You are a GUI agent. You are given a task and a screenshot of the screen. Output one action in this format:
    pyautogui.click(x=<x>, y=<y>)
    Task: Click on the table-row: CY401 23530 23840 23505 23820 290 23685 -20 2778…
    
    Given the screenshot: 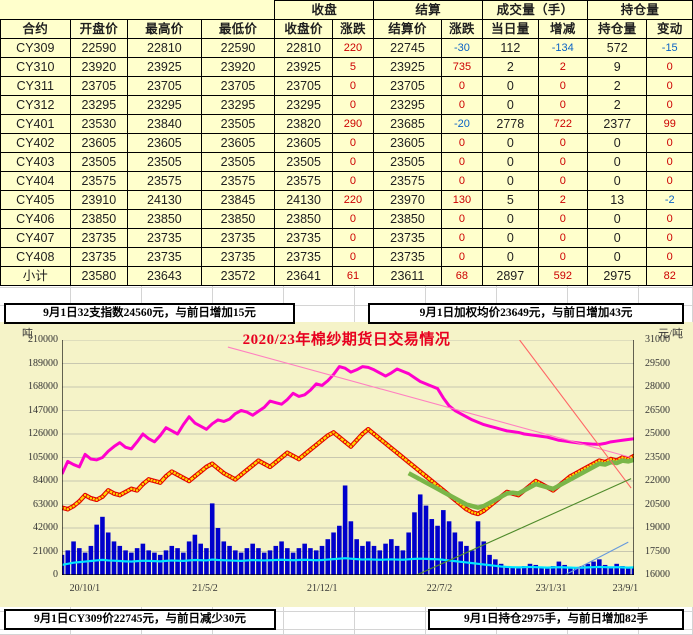 What is the action you would take?
    pyautogui.click(x=346, y=124)
    